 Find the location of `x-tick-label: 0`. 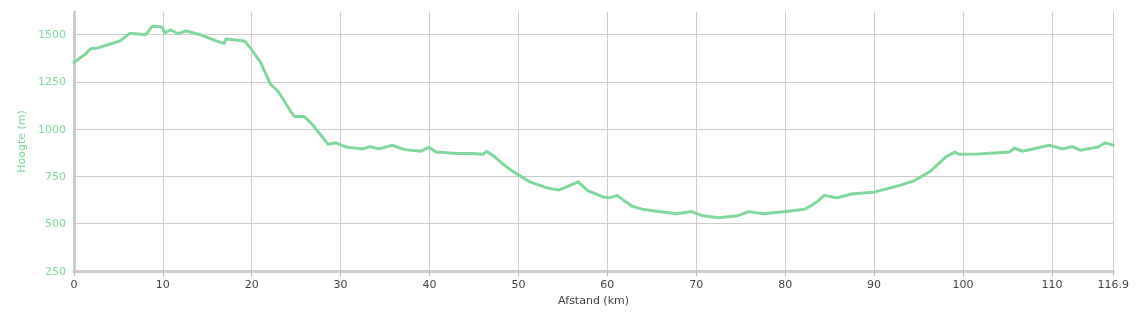

x-tick-label: 0 is located at coordinates (74, 284).